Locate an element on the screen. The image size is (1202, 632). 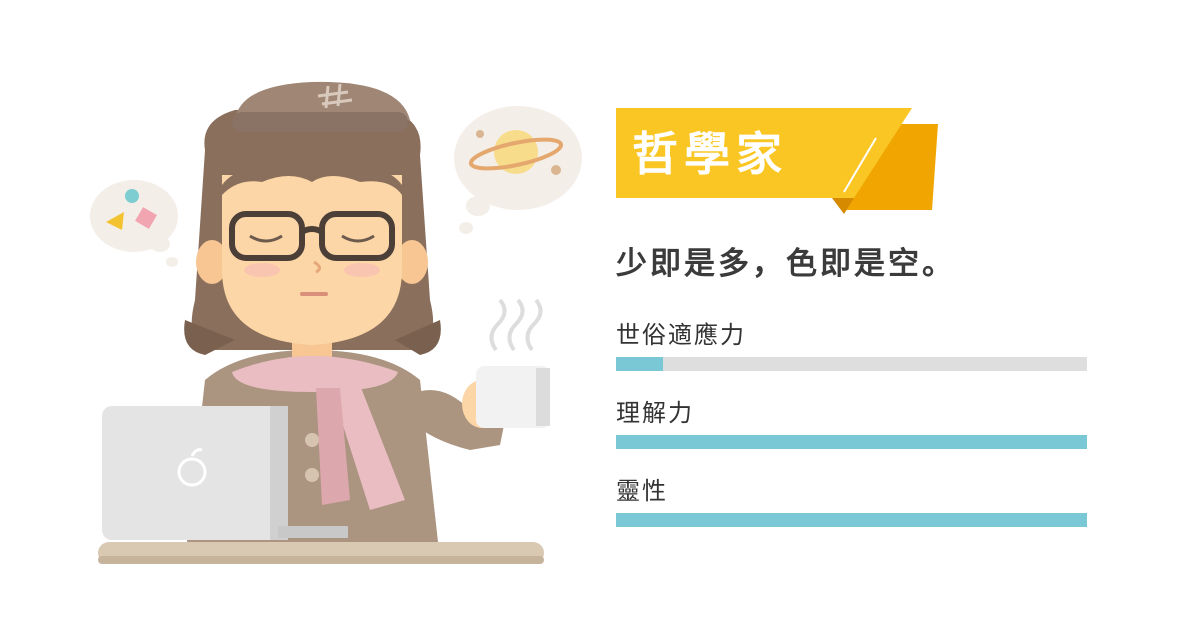
thought-bubble-planet-icon is located at coordinates (518, 170).